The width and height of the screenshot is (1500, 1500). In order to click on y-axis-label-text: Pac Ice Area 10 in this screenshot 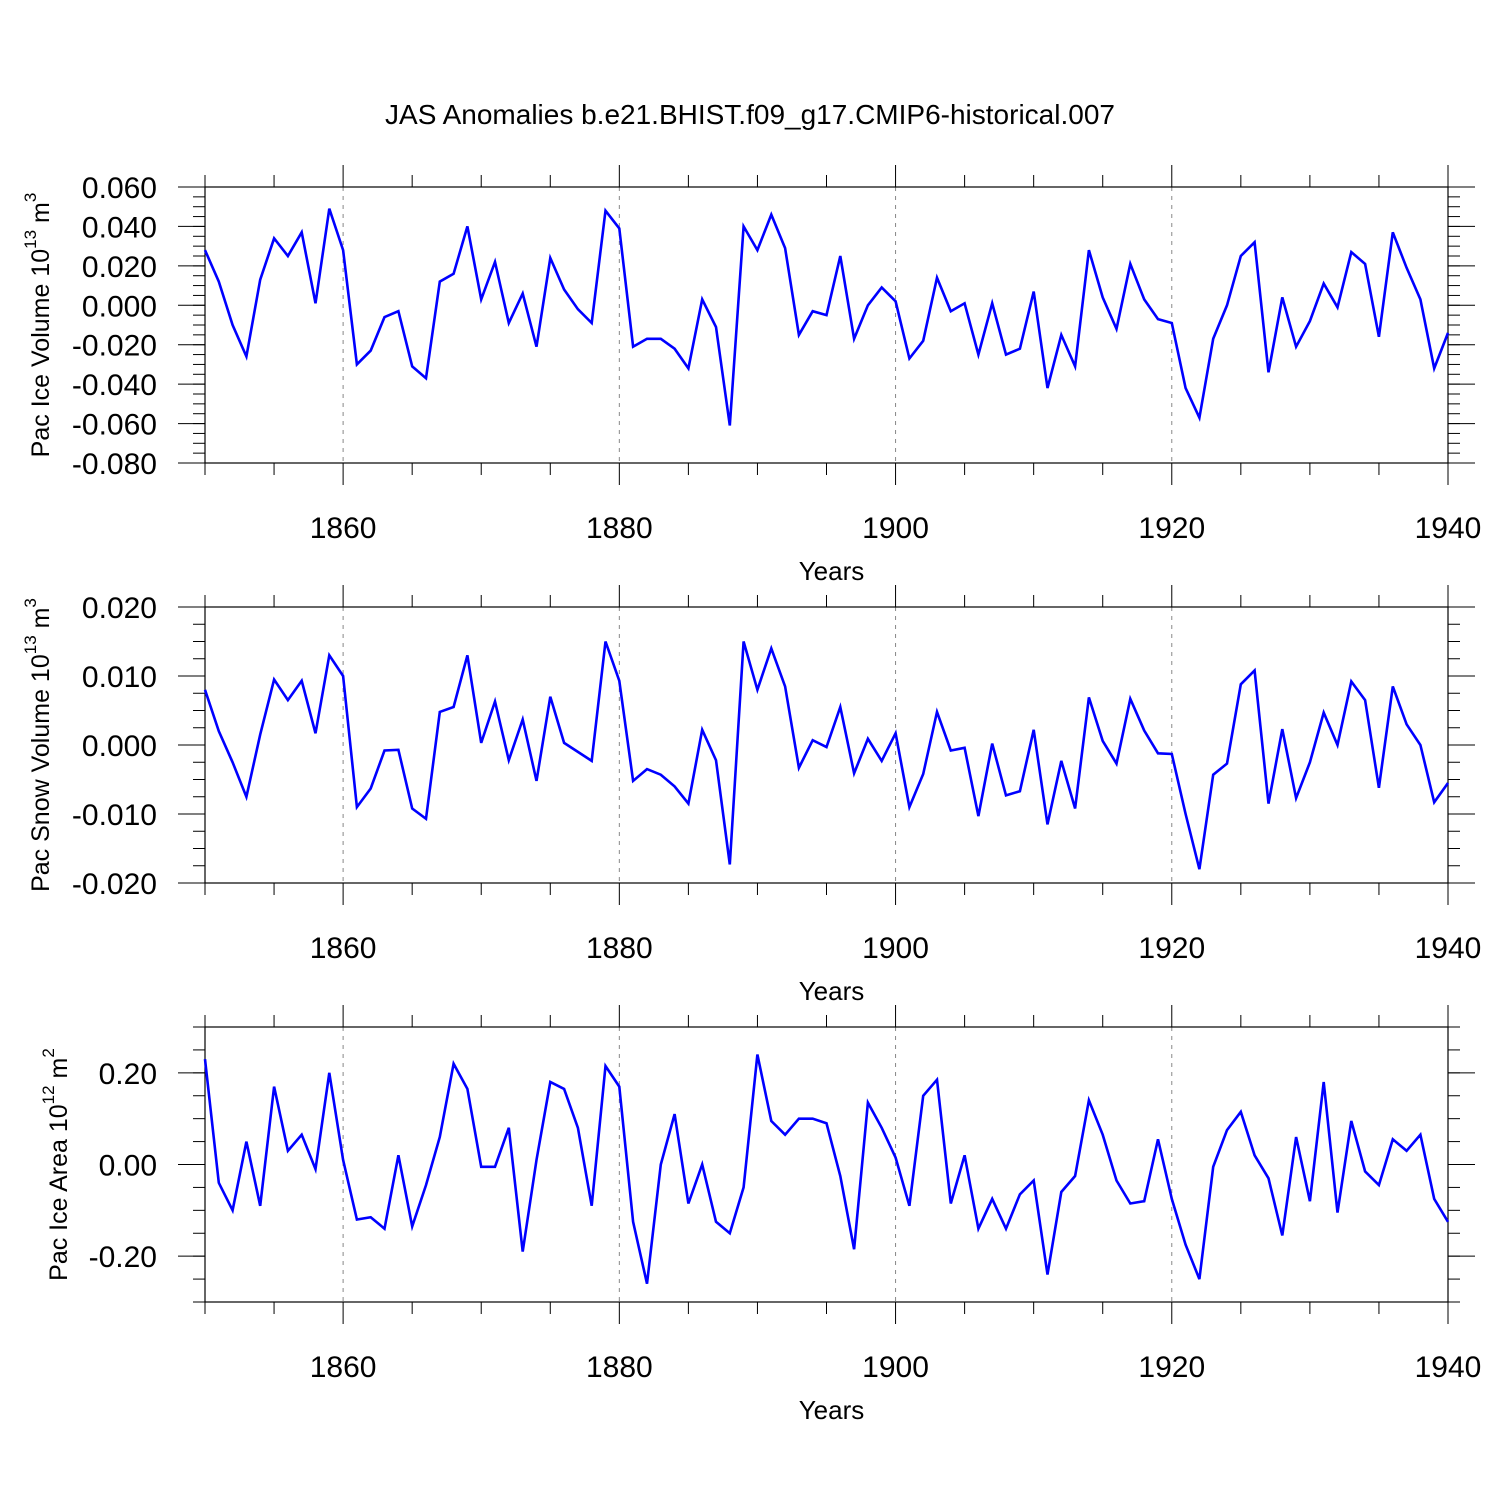, I will do `click(59, 1192)`.